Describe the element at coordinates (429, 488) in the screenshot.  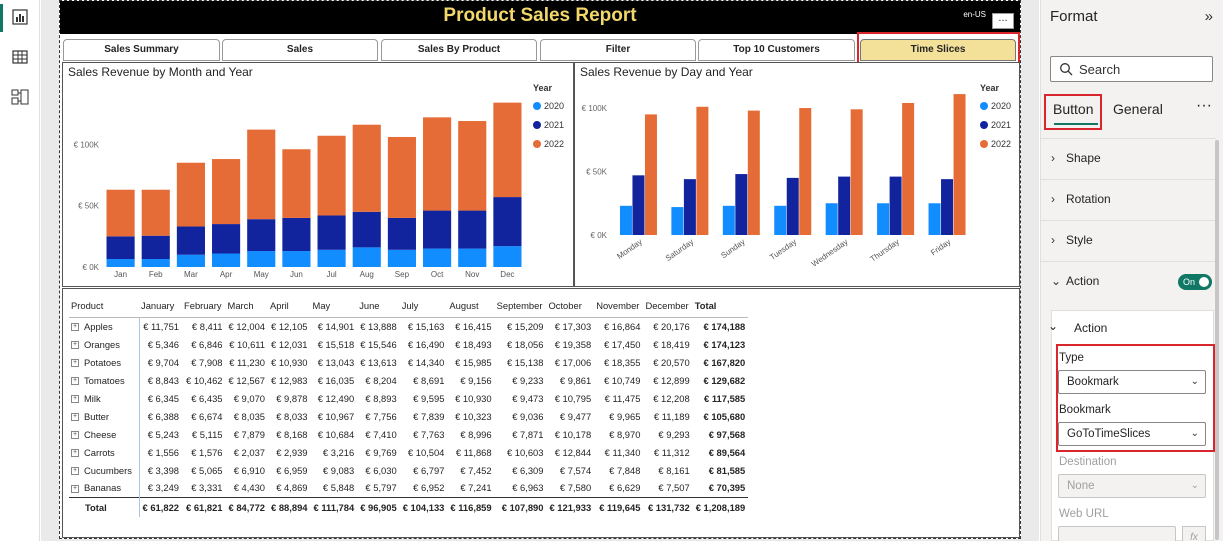
I see `matrix-cell: € 6,952` at that location.